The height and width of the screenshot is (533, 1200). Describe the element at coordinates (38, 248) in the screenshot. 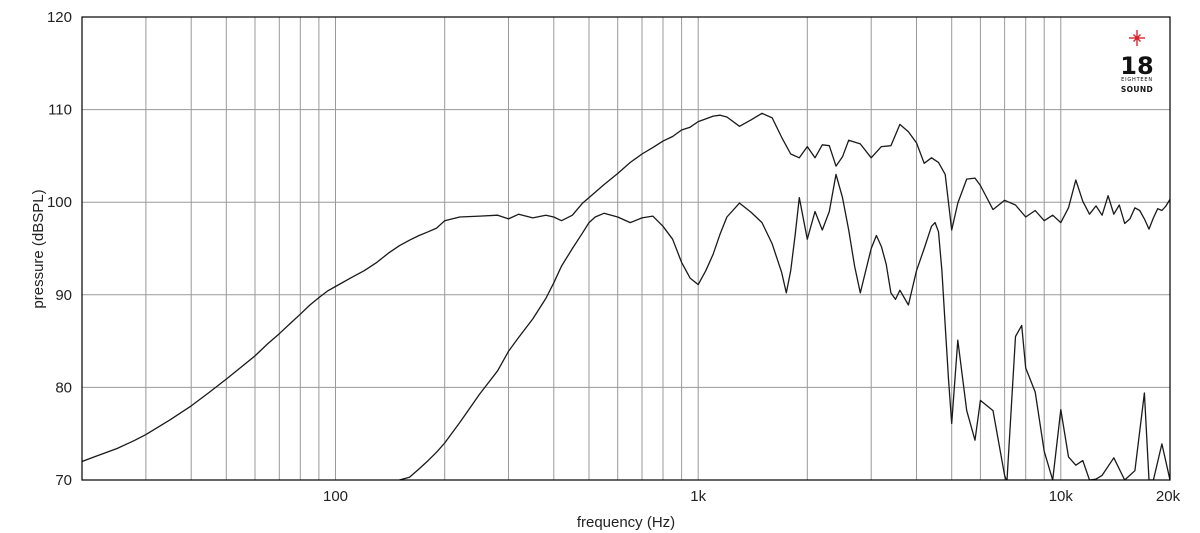

I see `y-axis-title: pressure (dBSPL)` at that location.